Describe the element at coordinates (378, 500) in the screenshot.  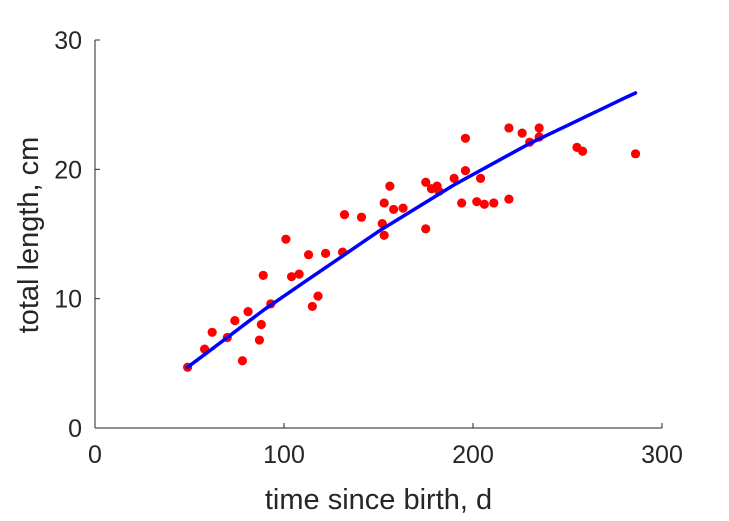
I see `x-axis-label: time since birth, d` at that location.